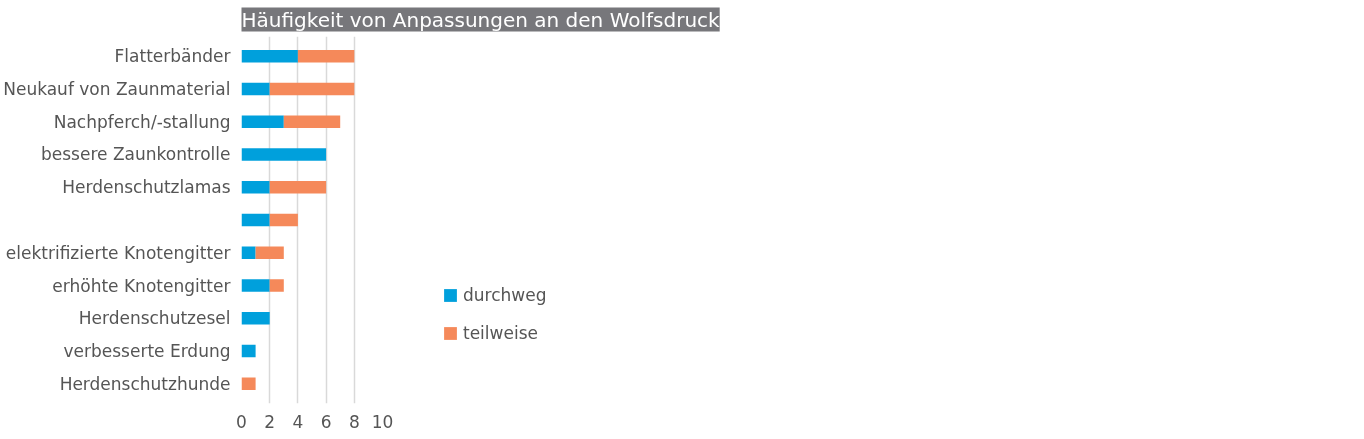  I want to click on y-tick-label: Nachpferch/-stallung, so click(142, 121).